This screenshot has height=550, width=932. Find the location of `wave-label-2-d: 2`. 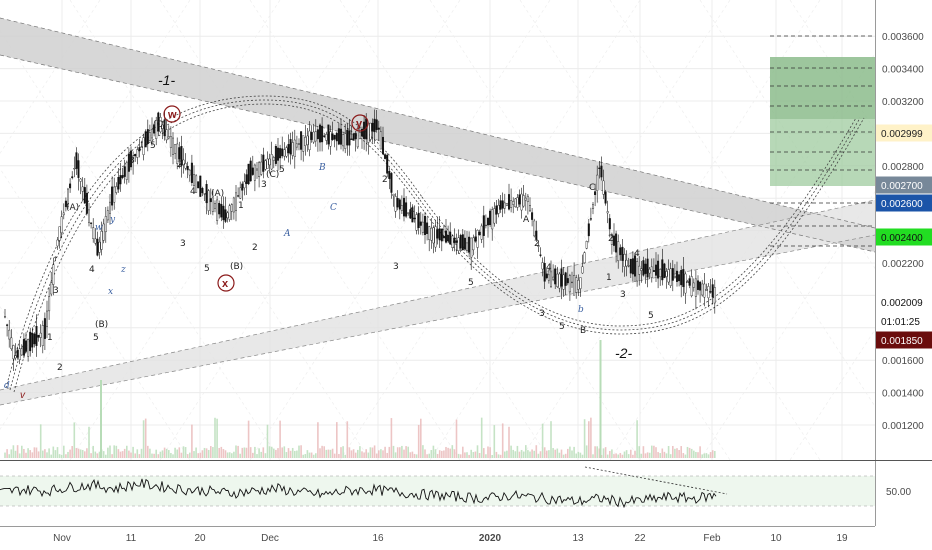

wave-label-2-d: 2 is located at coordinates (385, 180).